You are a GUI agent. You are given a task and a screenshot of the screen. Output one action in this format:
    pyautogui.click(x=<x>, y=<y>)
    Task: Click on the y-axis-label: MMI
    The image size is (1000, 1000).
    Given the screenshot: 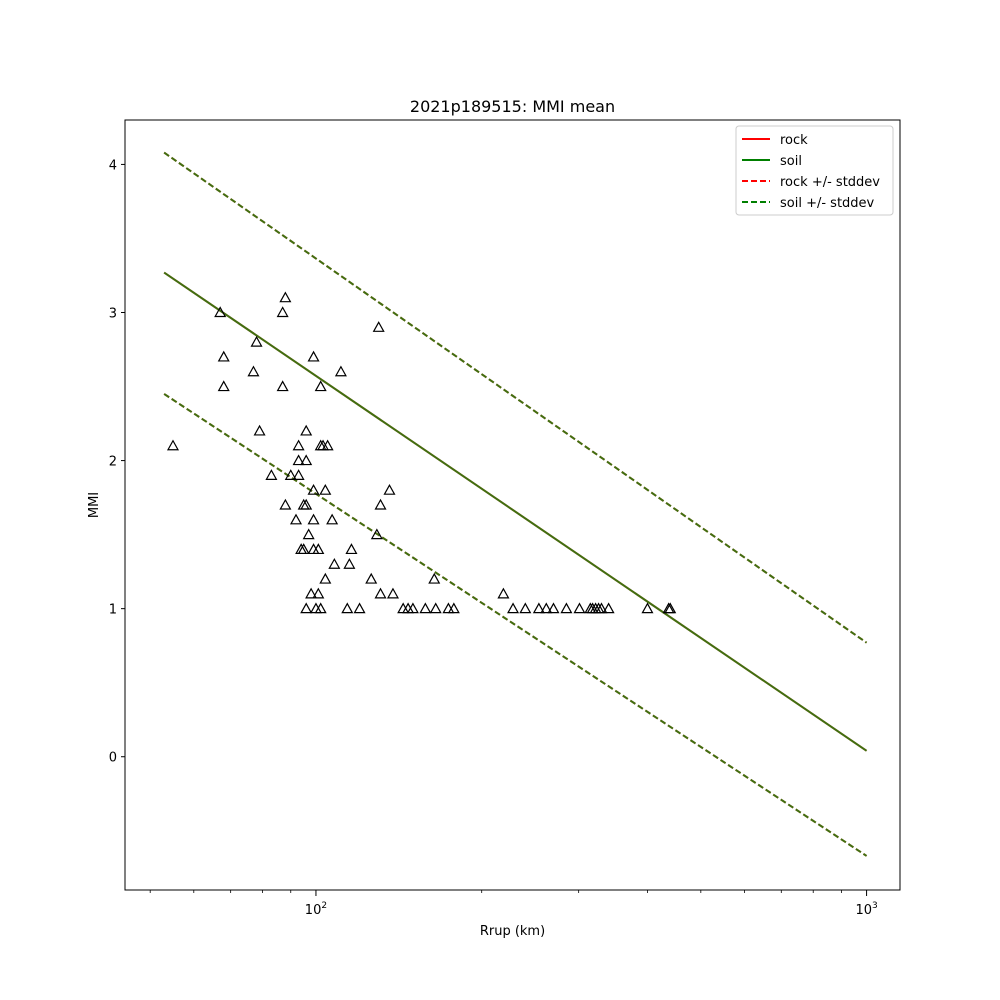 What is the action you would take?
    pyautogui.click(x=94, y=505)
    